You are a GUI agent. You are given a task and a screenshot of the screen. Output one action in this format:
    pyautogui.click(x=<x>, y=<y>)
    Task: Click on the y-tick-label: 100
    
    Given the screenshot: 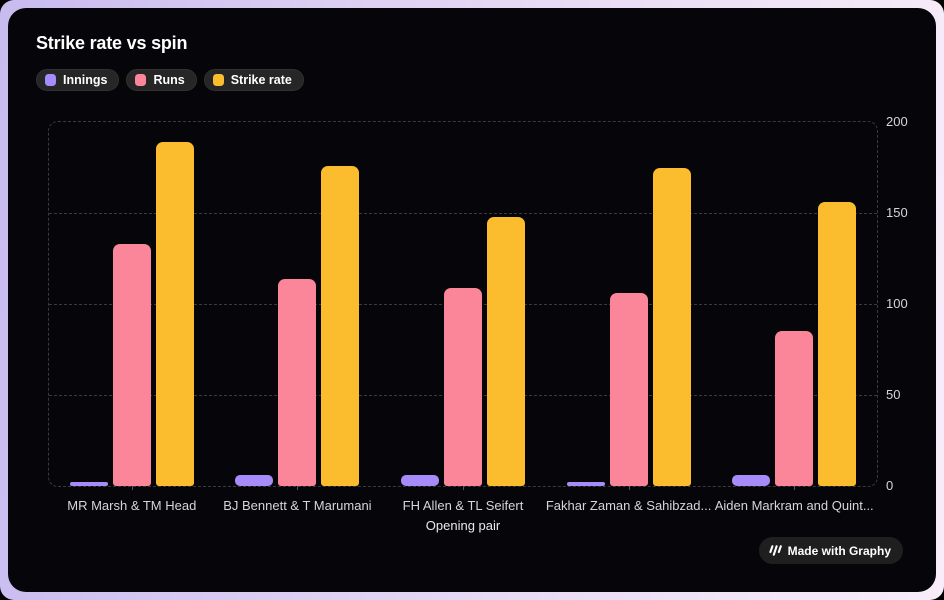 What is the action you would take?
    pyautogui.click(x=897, y=303)
    